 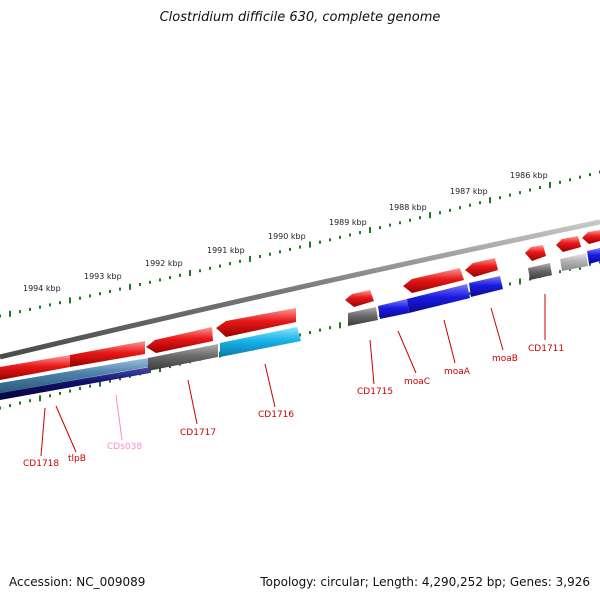 What do you see at coordinates (287, 236) in the screenshot?
I see `kbp-label-1990: 1990 kbp` at bounding box center [287, 236].